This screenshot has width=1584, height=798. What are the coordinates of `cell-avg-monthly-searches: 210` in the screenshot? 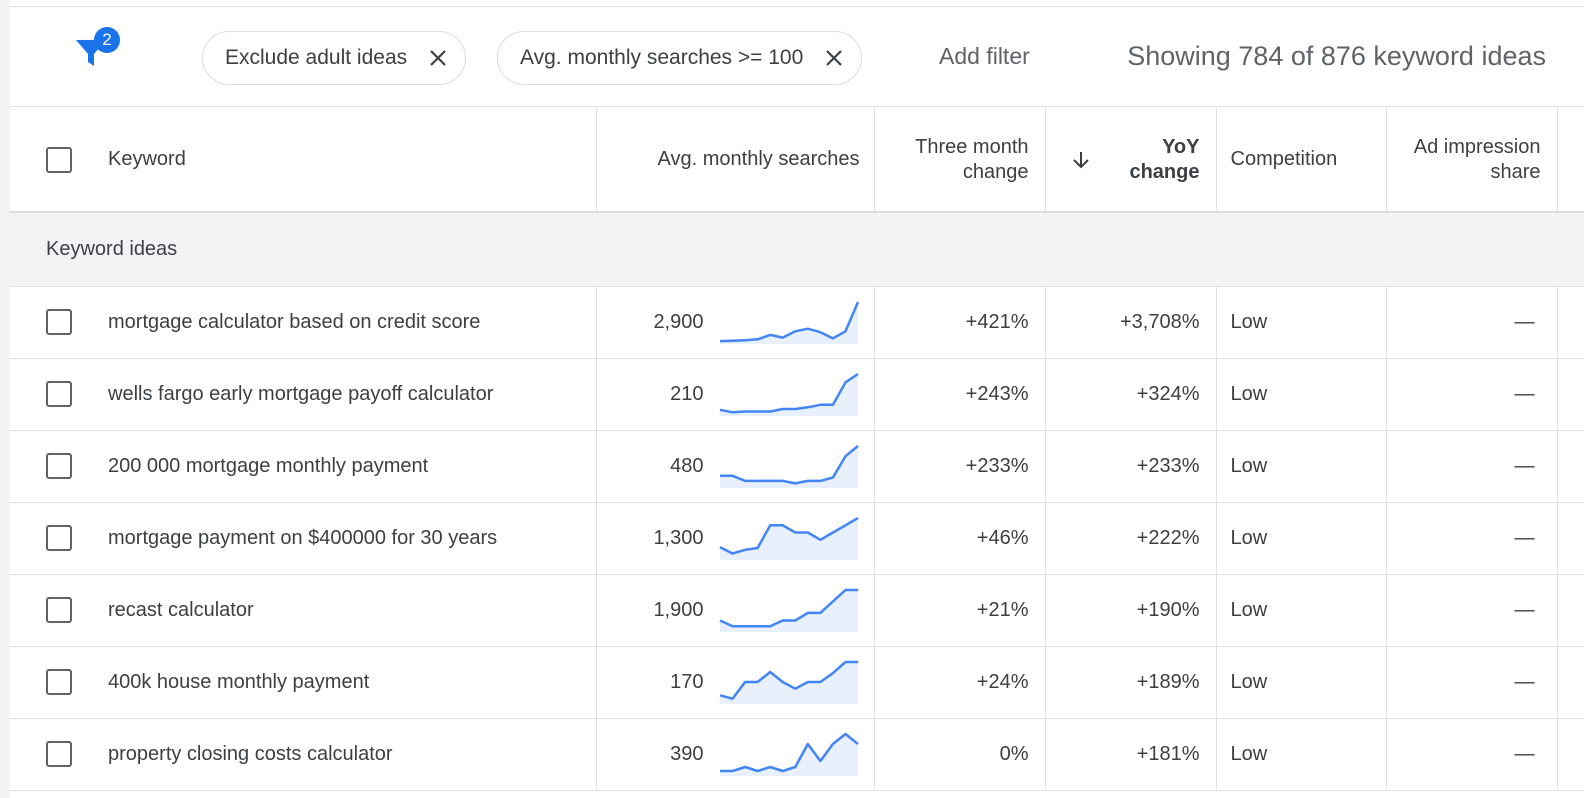 It's located at (735, 394).